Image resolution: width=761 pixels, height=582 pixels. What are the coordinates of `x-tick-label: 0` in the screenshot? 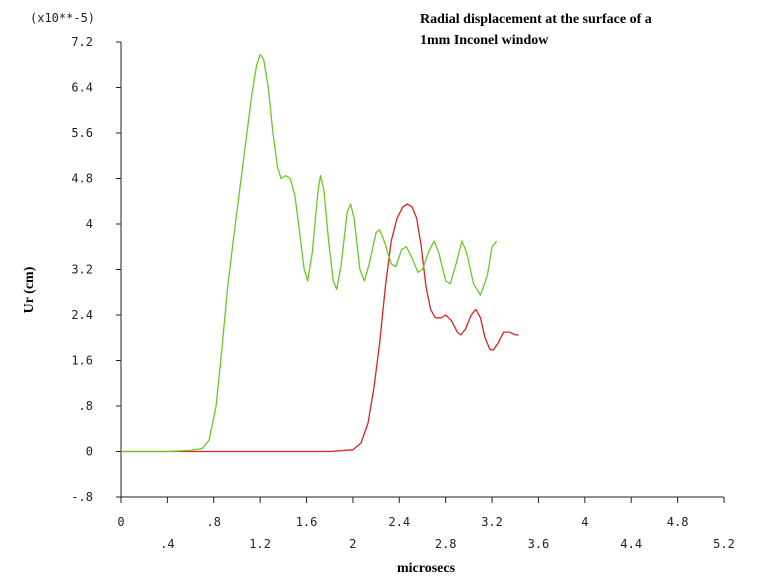 It's located at (120, 522).